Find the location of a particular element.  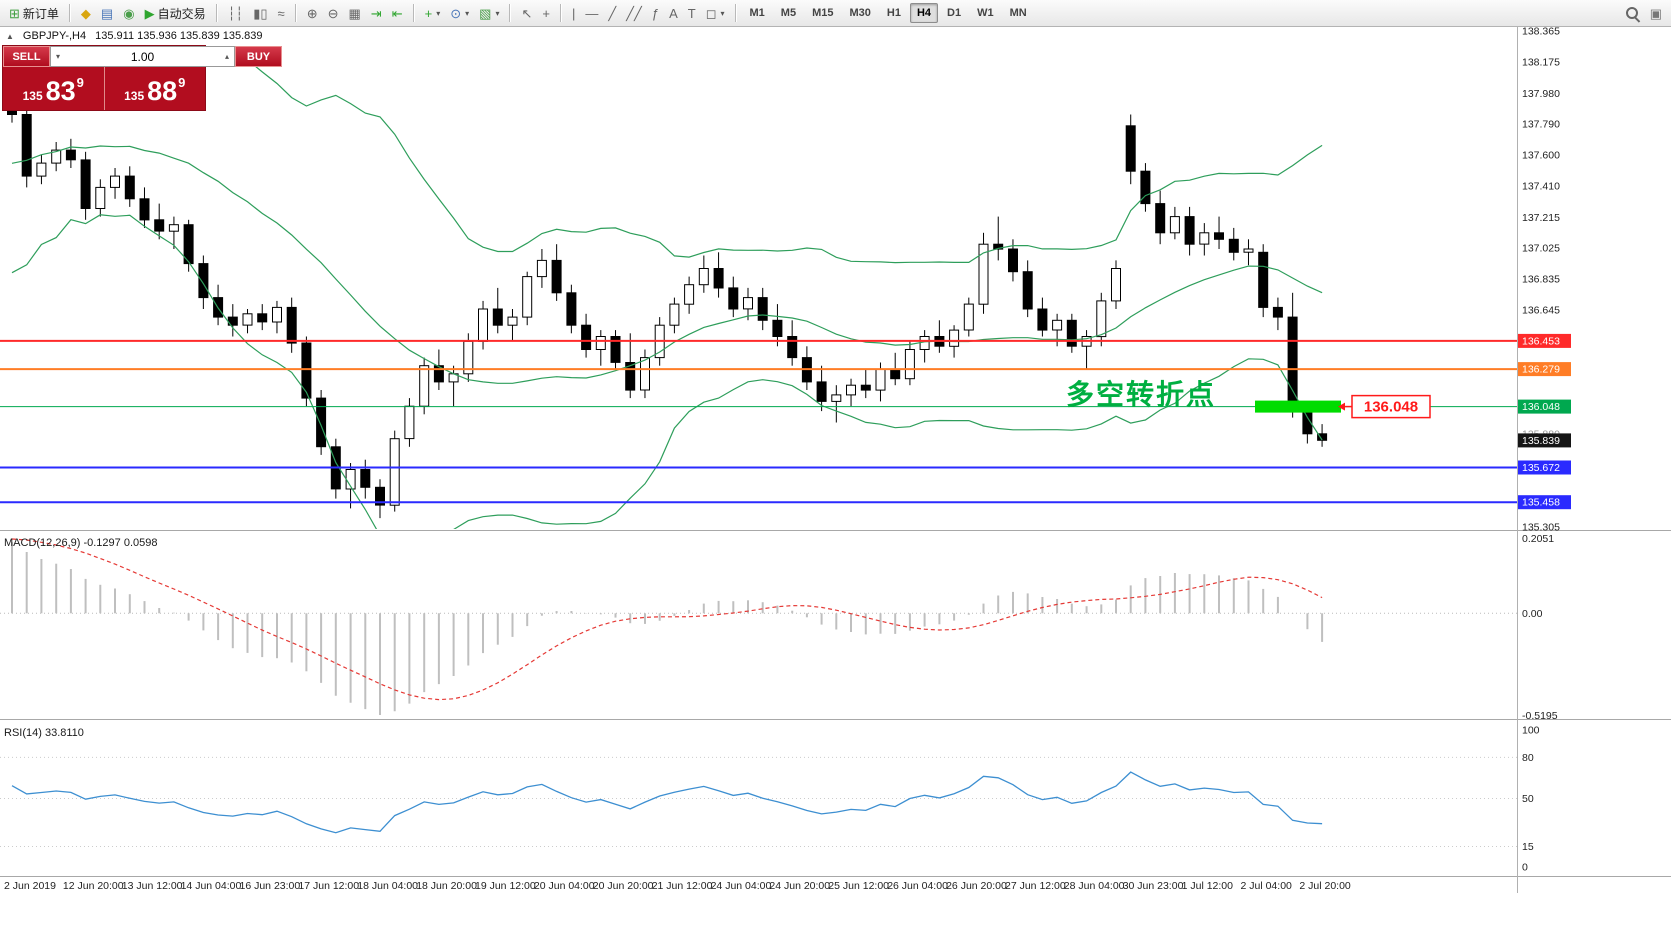

channel-button: ╱╱ is located at coordinates (634, 13).